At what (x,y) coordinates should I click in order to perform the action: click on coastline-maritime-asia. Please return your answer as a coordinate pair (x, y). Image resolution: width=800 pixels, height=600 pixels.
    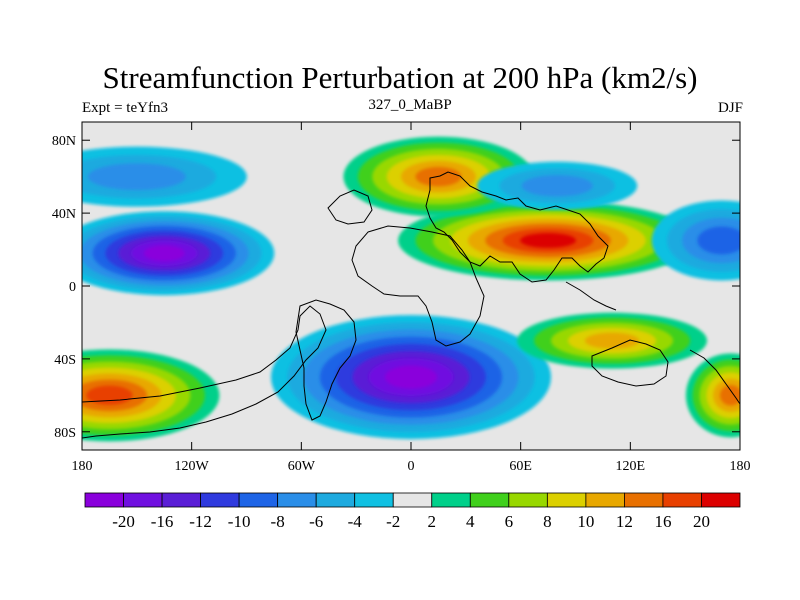
    Looking at the image, I should click on (591, 296).